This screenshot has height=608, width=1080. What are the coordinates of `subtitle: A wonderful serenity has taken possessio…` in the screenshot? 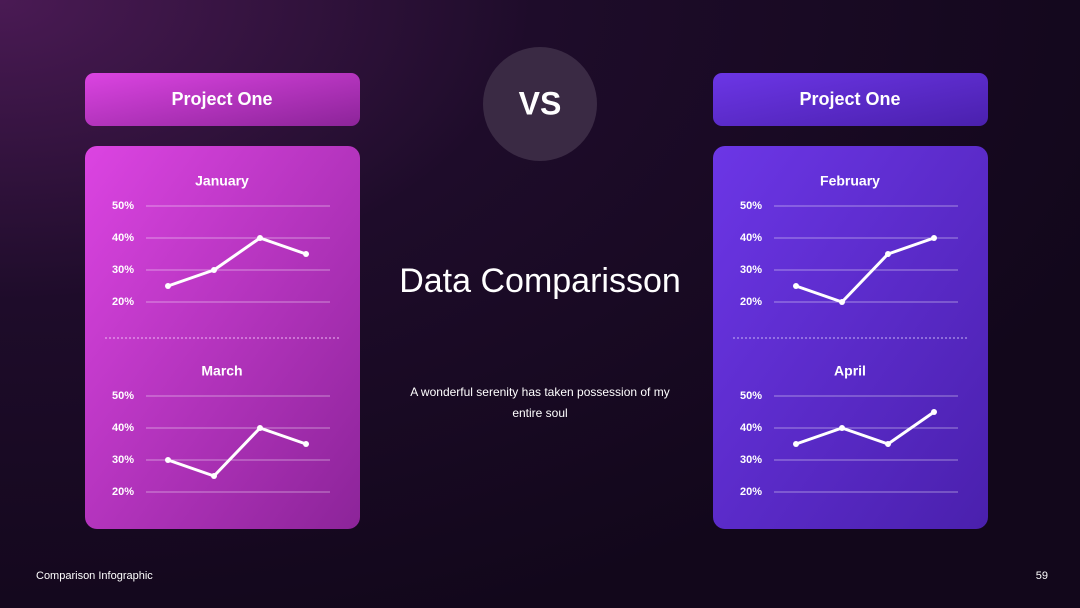 It's located at (540, 402).